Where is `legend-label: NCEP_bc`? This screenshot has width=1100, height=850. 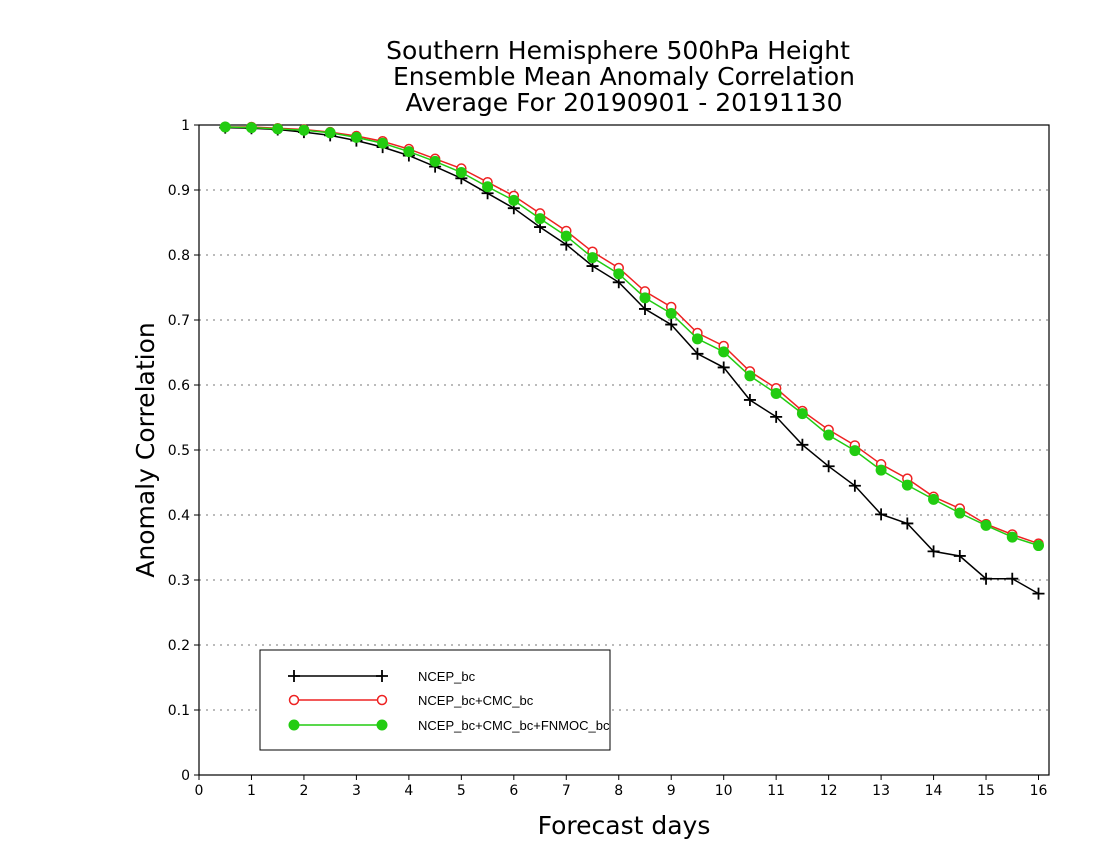
legend-label: NCEP_bc is located at coordinates (447, 676).